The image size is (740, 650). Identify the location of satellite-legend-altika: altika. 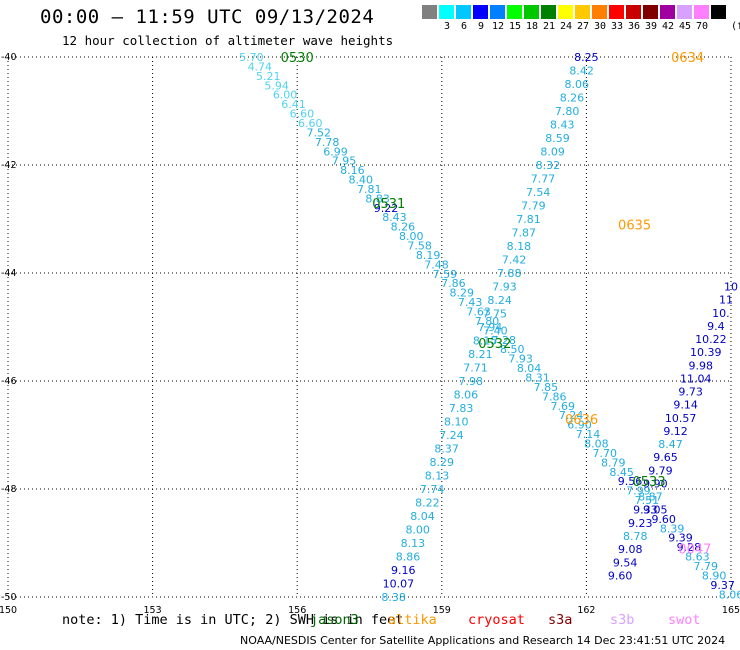
(412, 620).